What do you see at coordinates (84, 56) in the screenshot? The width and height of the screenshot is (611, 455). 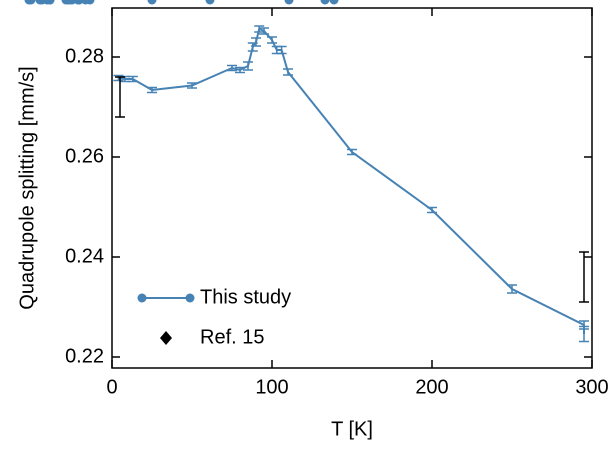 I see `y-tick-label: 0.28` at bounding box center [84, 56].